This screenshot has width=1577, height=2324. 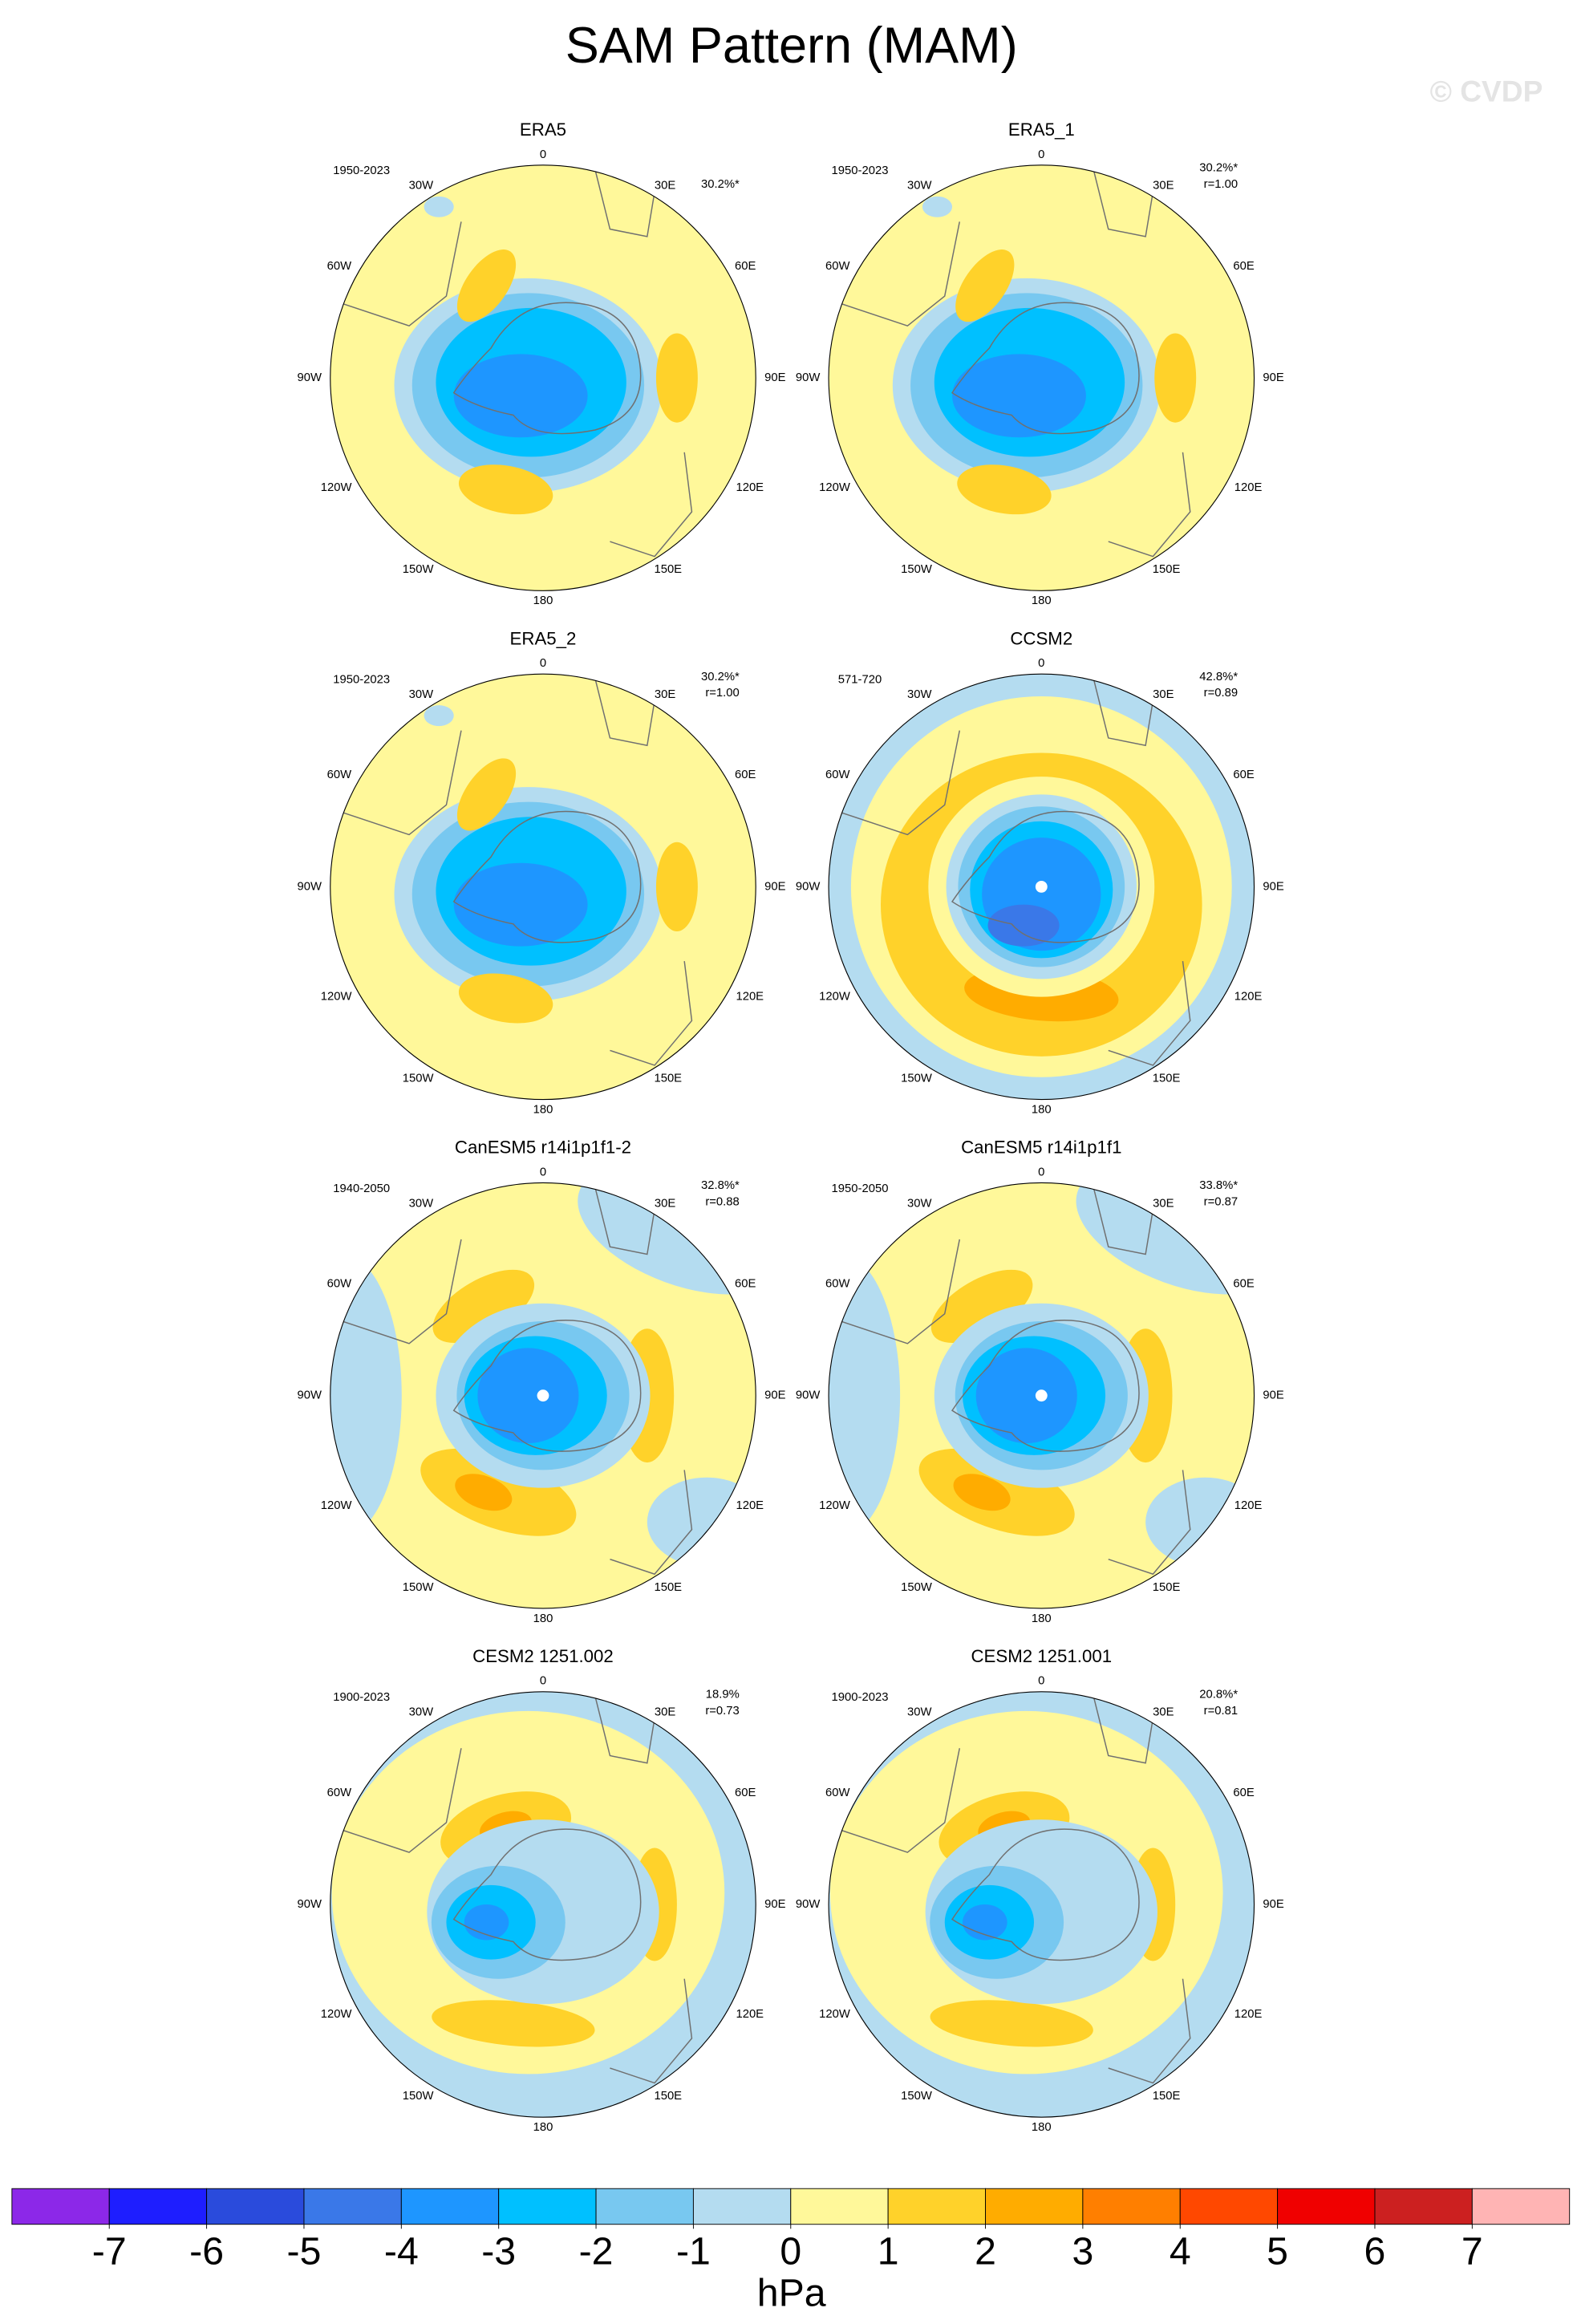 What do you see at coordinates (361, 170) in the screenshot?
I see `period-label: 1950-2023` at bounding box center [361, 170].